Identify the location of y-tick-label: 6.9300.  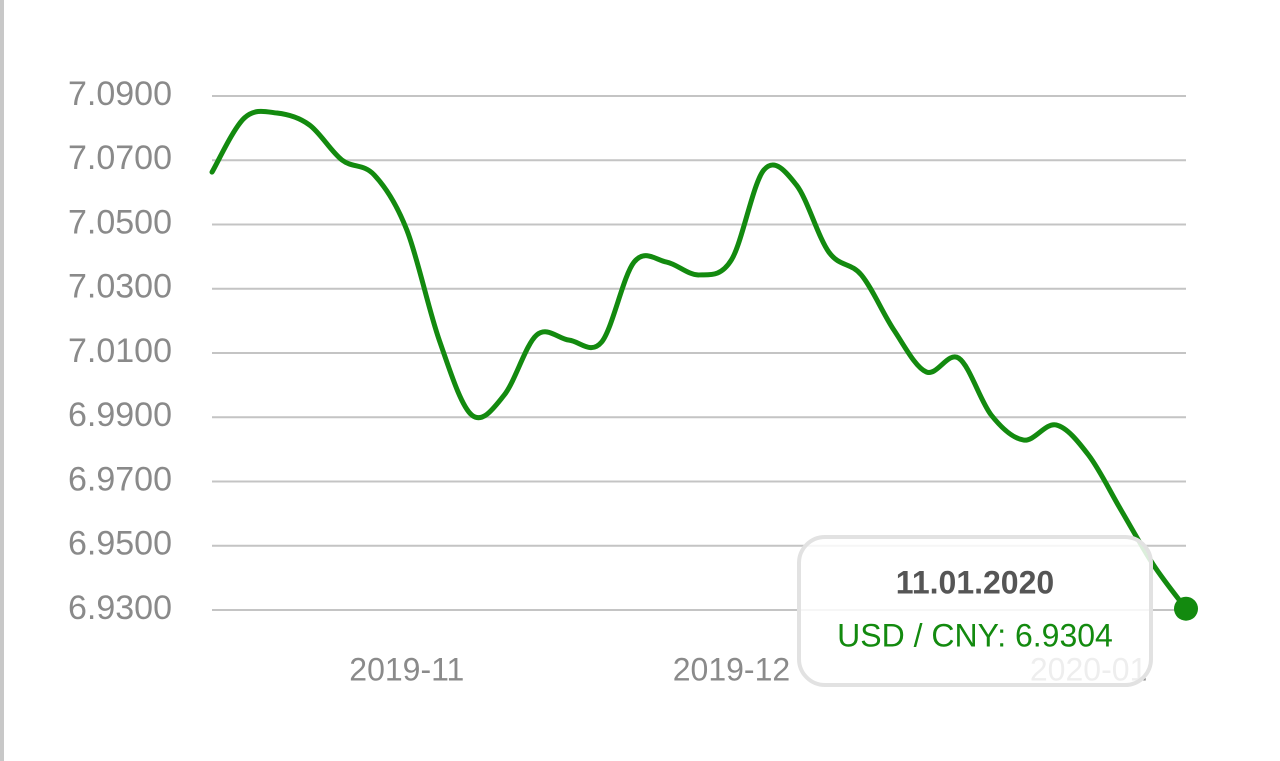
(120, 608).